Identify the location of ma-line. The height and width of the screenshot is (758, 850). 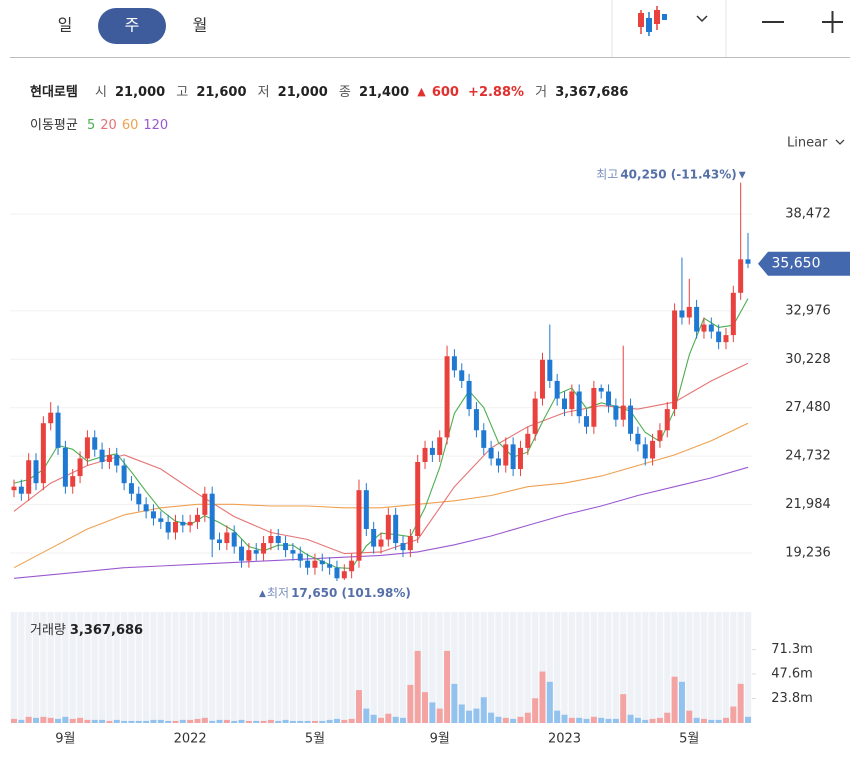
(381, 522).